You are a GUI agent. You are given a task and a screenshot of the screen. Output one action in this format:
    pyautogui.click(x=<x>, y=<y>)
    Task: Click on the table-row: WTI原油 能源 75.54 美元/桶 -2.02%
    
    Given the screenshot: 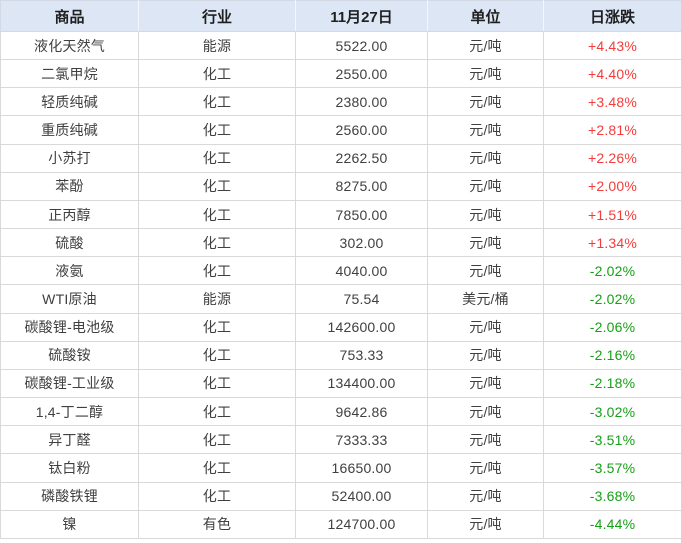 What is the action you would take?
    pyautogui.click(x=340, y=299)
    